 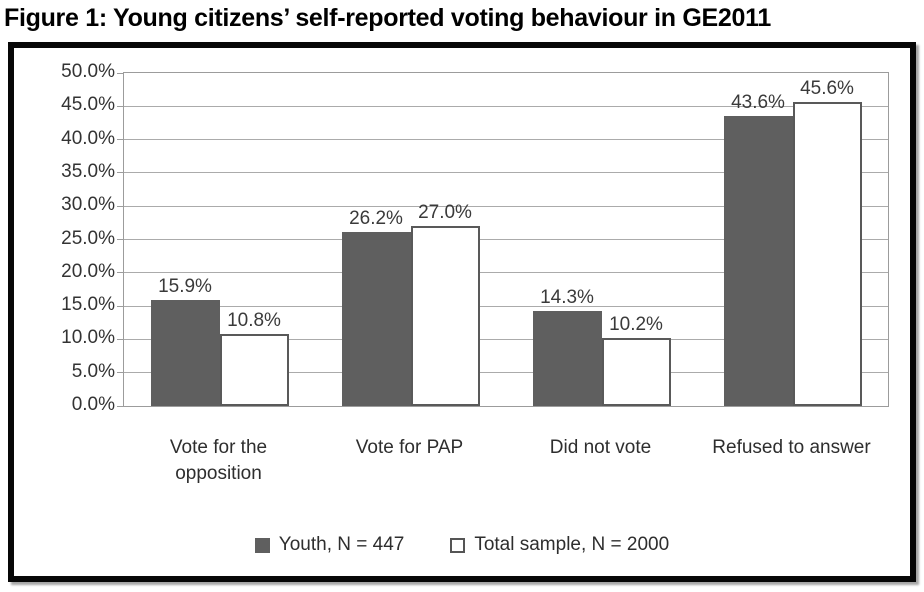 What do you see at coordinates (93, 371) in the screenshot?
I see `y-axis-tick-label: 5.0%` at bounding box center [93, 371].